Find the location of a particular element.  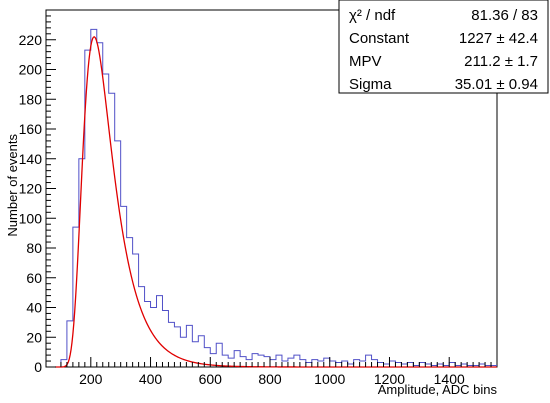

stats-label: Constant is located at coordinates (379, 38).